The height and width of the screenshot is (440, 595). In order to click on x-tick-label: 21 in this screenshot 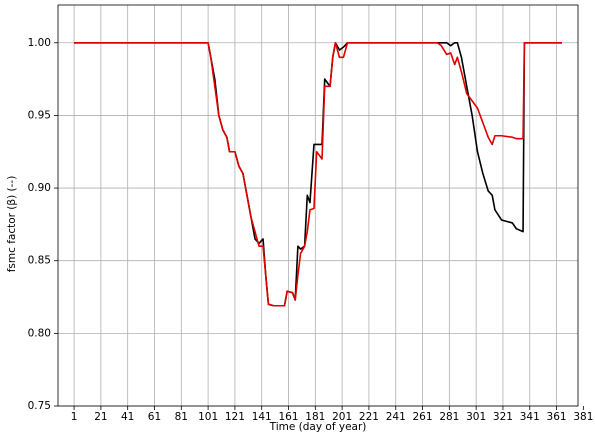, I will do `click(100, 417)`.